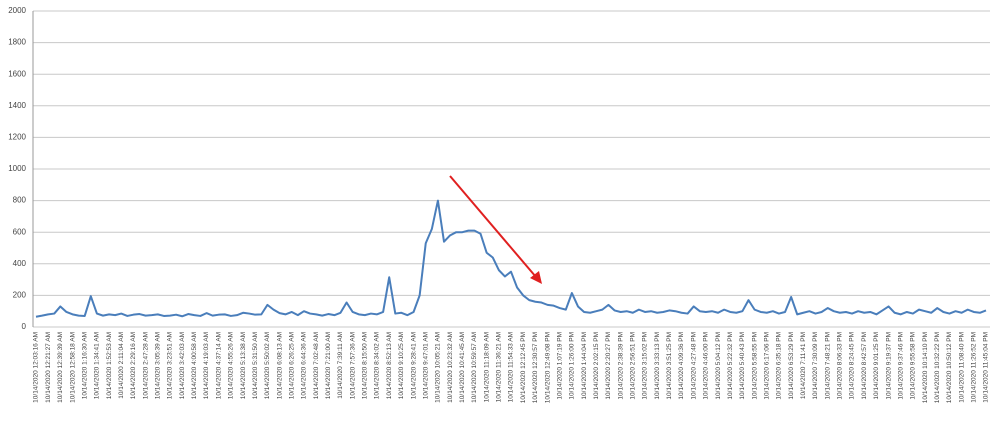  I want to click on x-tick-label: 10/14/2020 6:35:18 PM, so click(779, 366).